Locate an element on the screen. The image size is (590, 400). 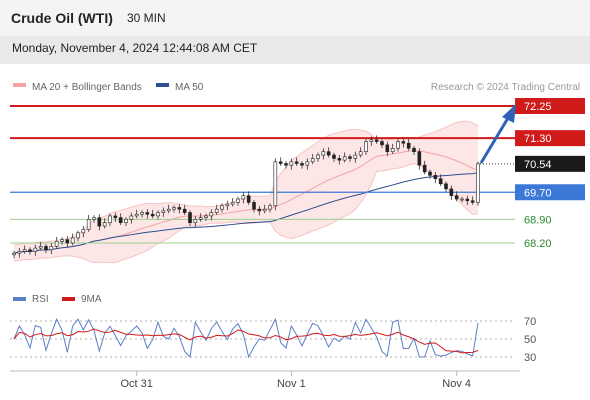
interval-label: 30 MIN is located at coordinates (146, 18).